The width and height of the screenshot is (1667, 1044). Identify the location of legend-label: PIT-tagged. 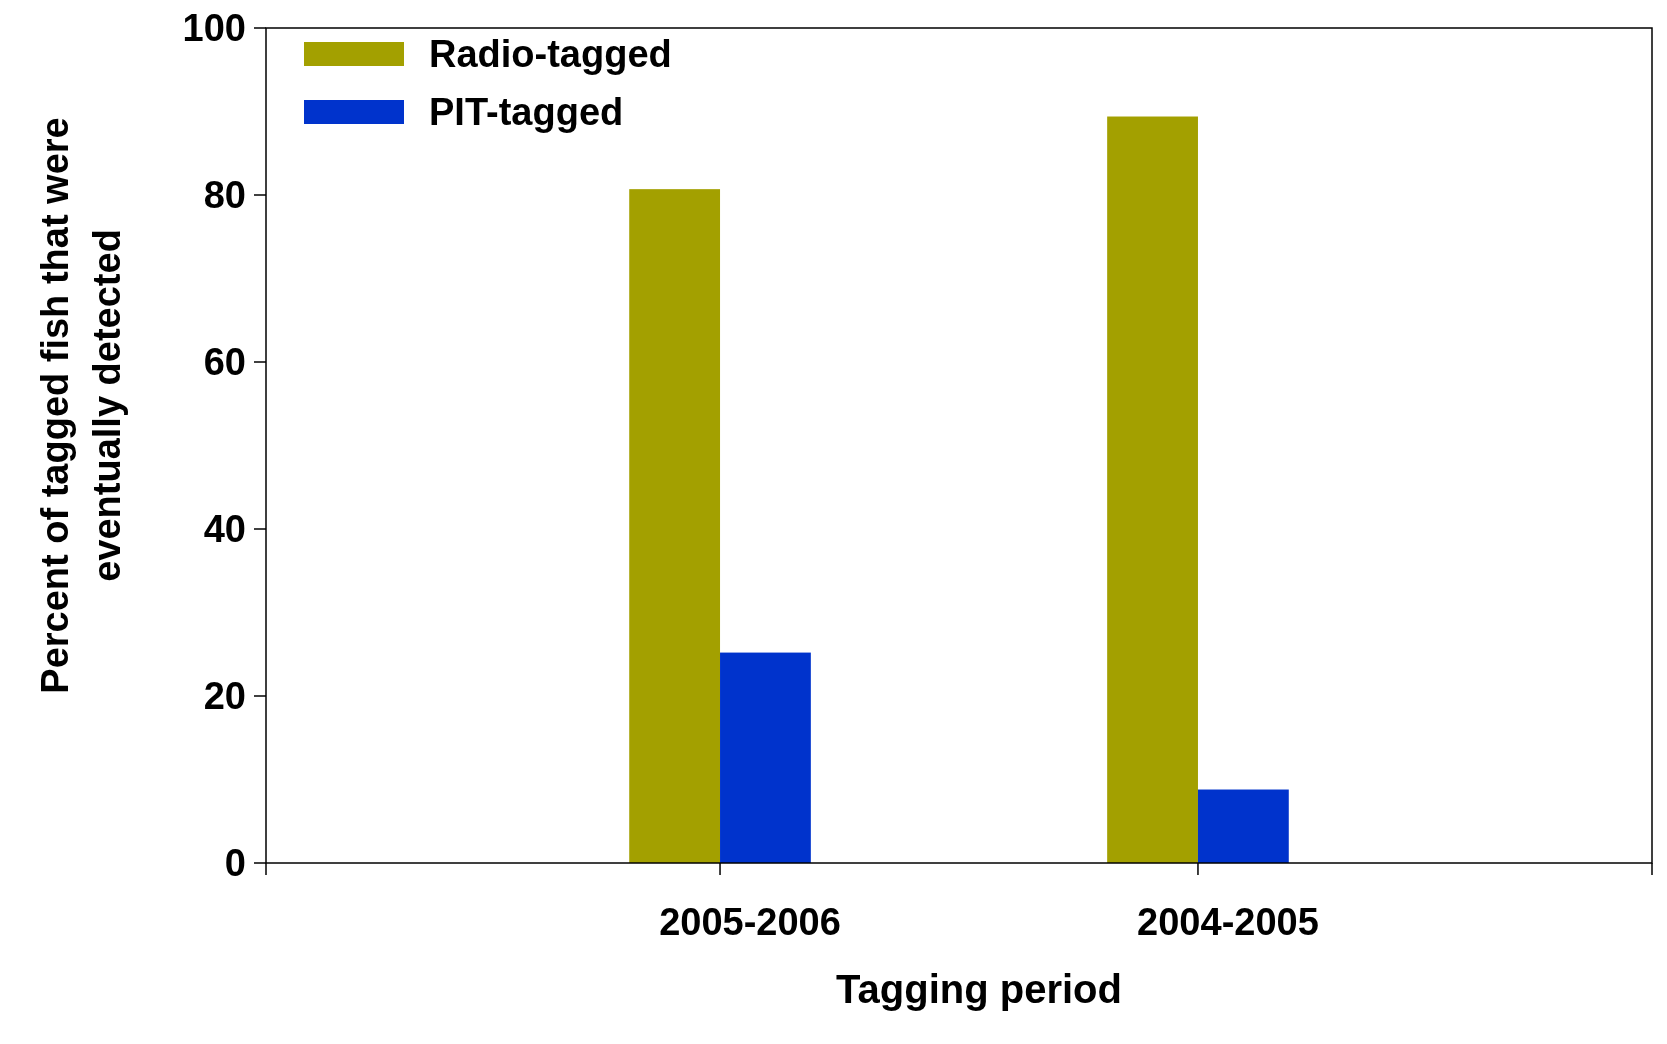
(526, 112).